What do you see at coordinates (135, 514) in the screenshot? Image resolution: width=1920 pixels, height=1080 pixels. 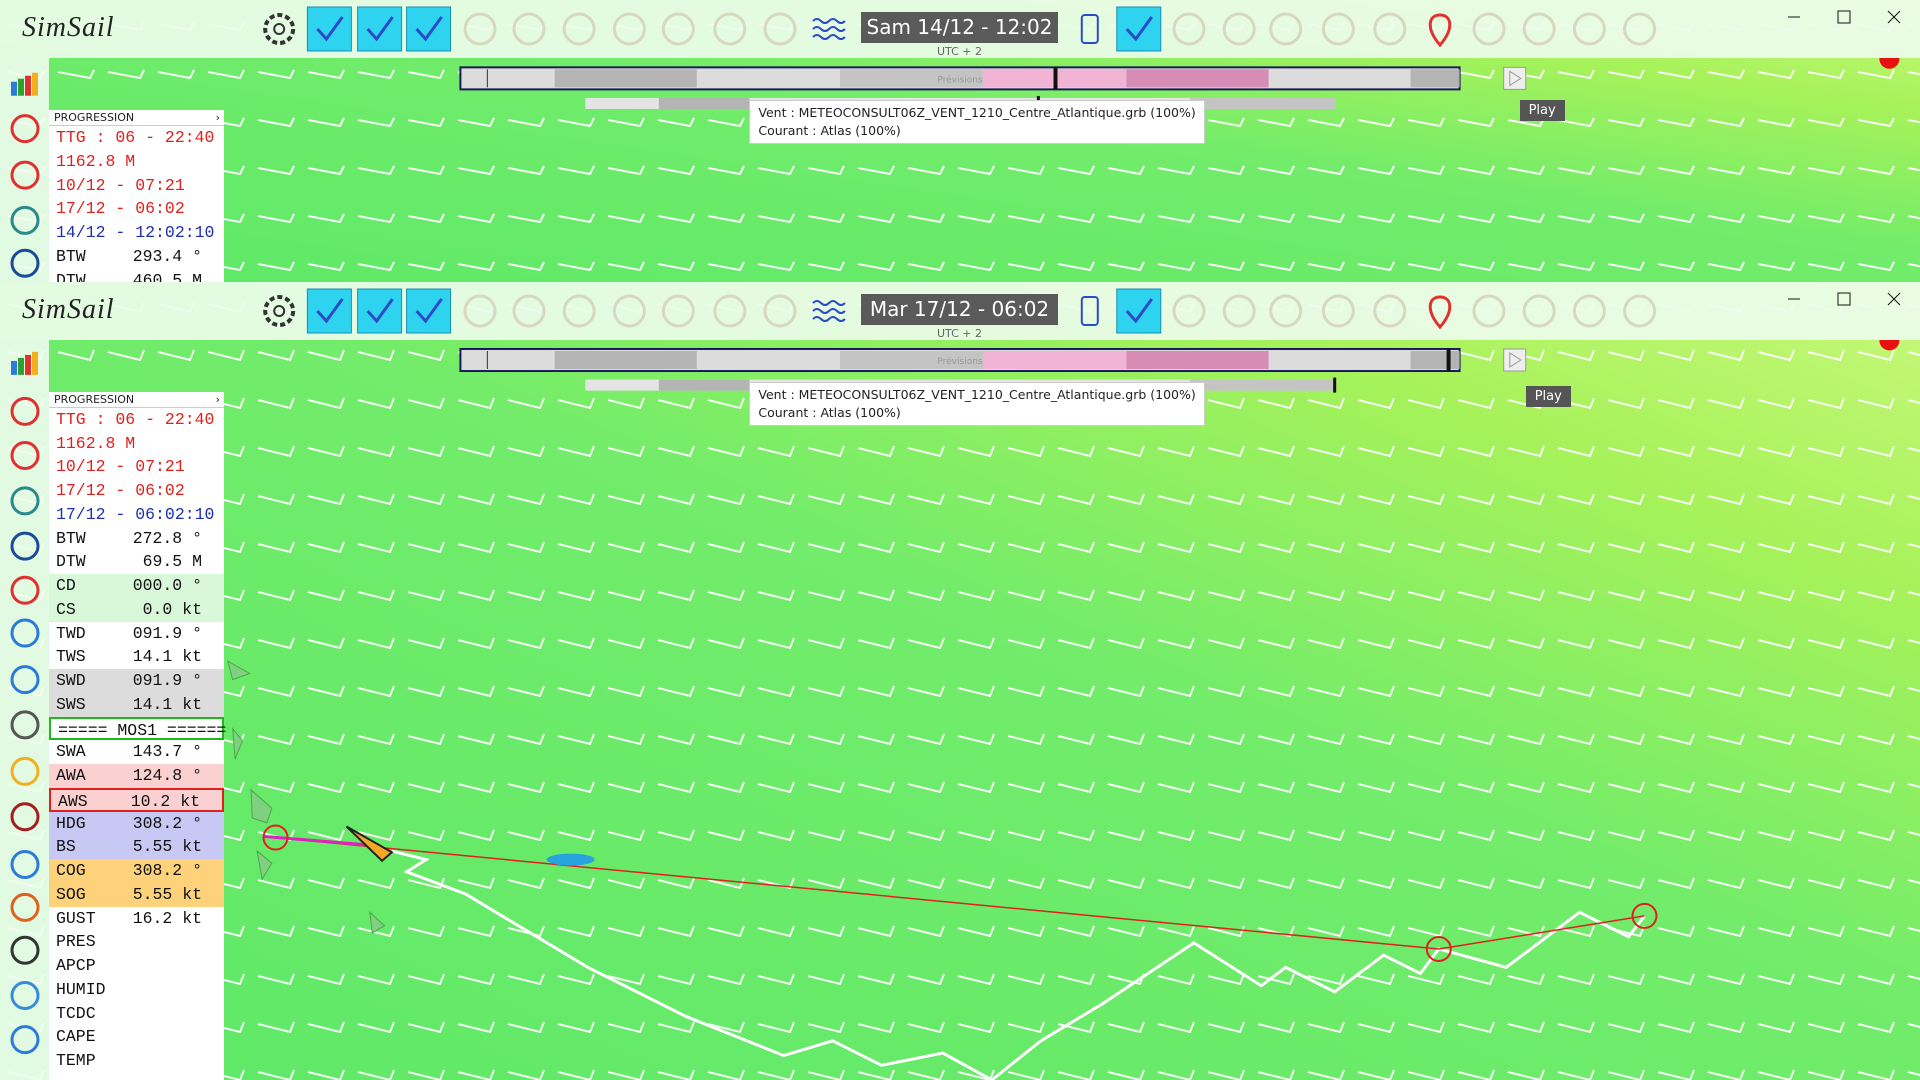 I see `row-label: 17/12 - 06:02:10` at bounding box center [135, 514].